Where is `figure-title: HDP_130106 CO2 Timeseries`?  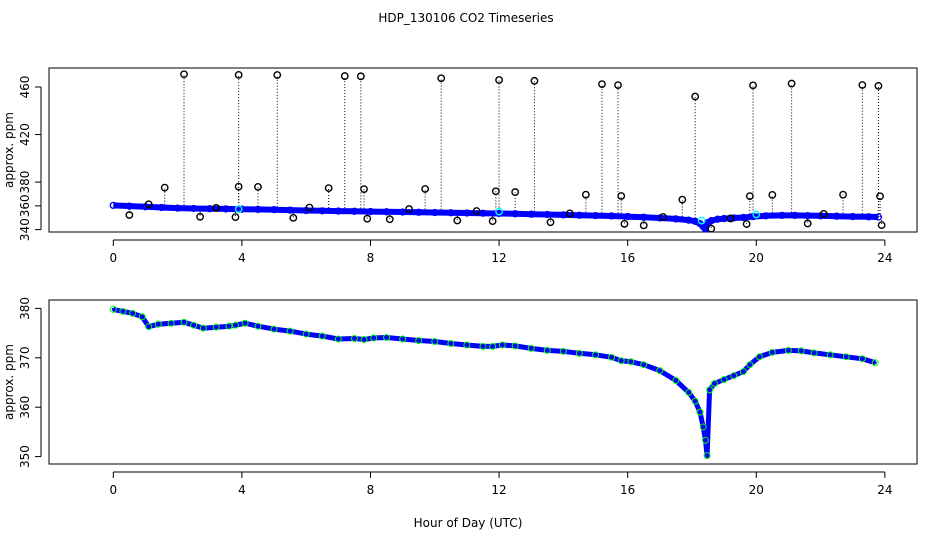 figure-title: HDP_130106 CO2 Timeseries is located at coordinates (465, 18).